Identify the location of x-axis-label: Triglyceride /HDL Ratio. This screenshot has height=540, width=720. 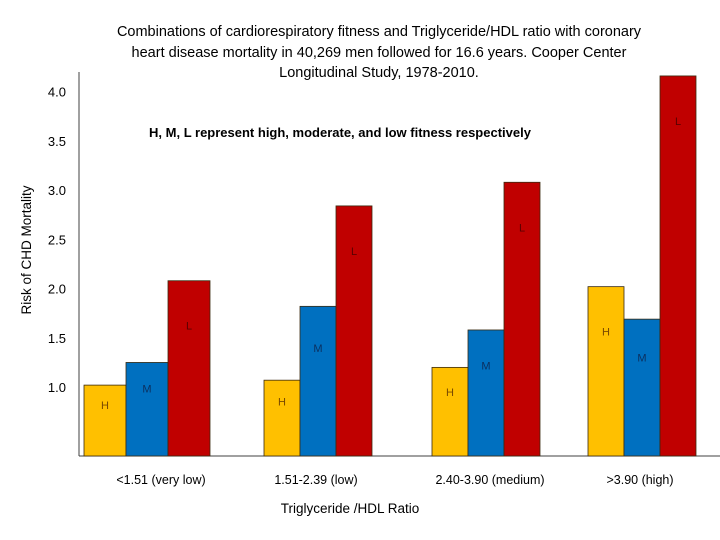
(350, 508).